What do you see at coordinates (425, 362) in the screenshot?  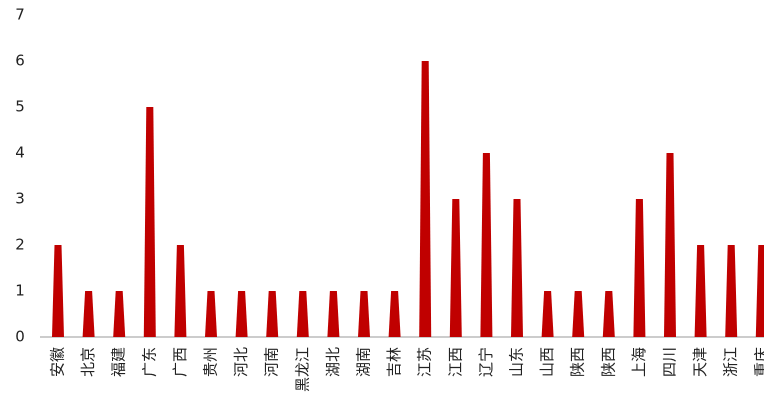 I see `x-tick-label: 江苏` at bounding box center [425, 362].